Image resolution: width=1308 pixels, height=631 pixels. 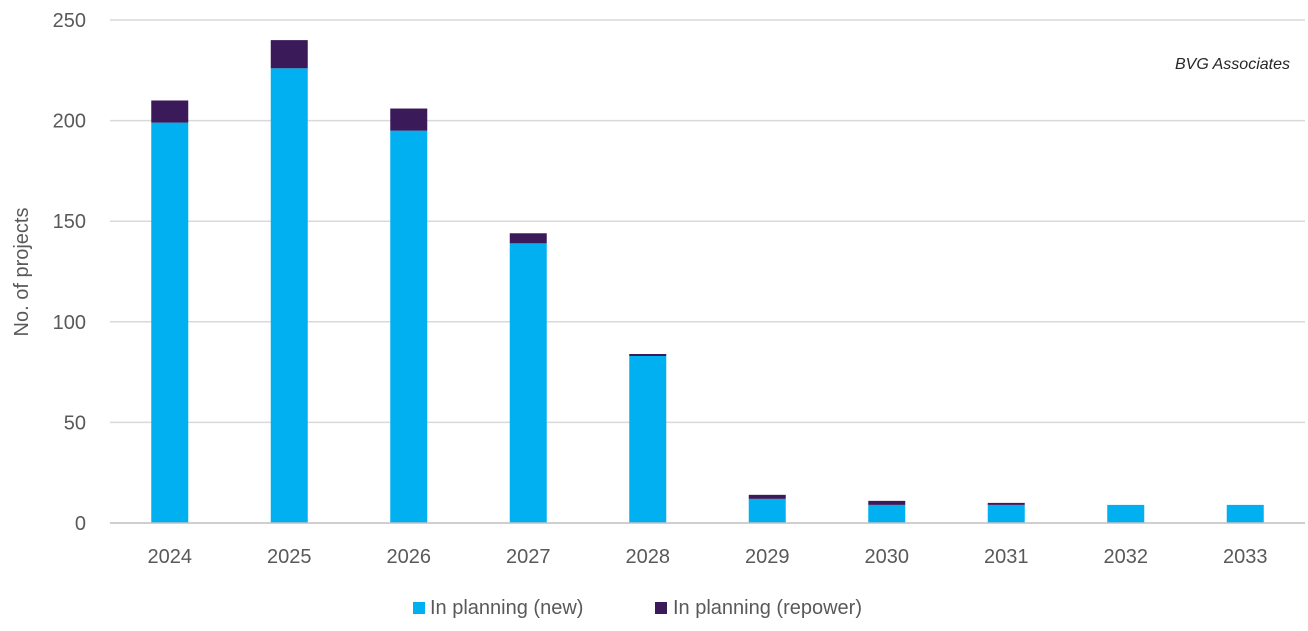 What do you see at coordinates (69, 222) in the screenshot?
I see `y-tick-label: 150` at bounding box center [69, 222].